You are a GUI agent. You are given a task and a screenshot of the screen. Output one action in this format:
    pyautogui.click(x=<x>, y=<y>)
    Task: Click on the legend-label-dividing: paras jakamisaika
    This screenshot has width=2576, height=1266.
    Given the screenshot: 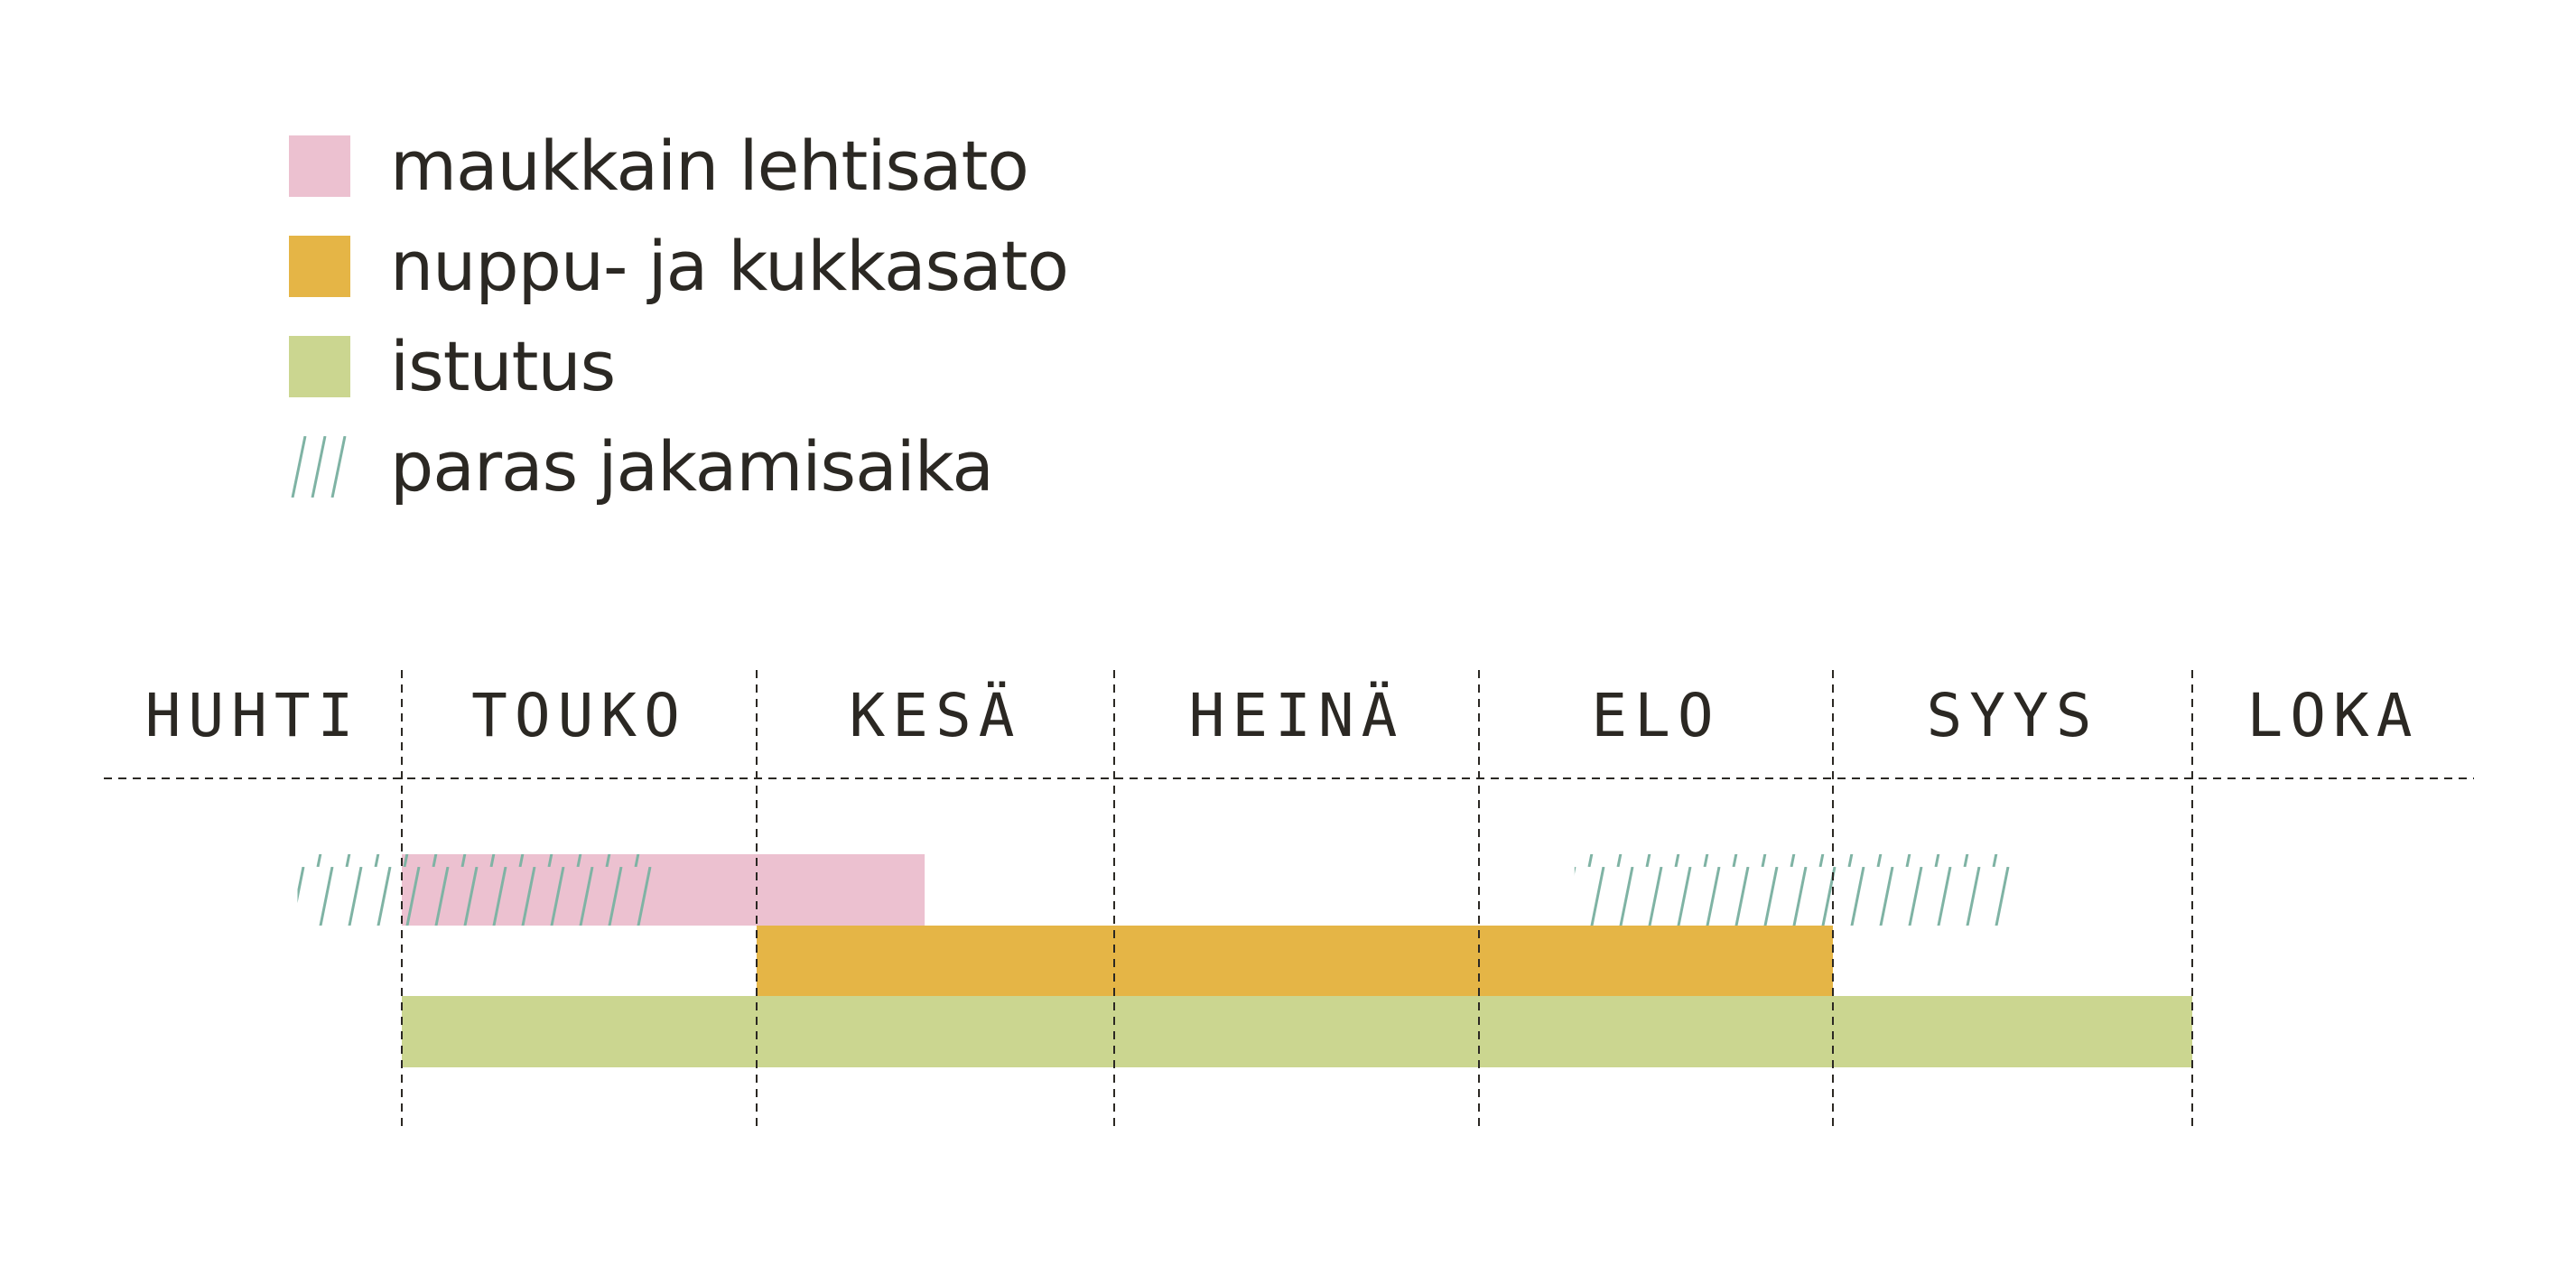 What is the action you would take?
    pyautogui.click(x=692, y=467)
    